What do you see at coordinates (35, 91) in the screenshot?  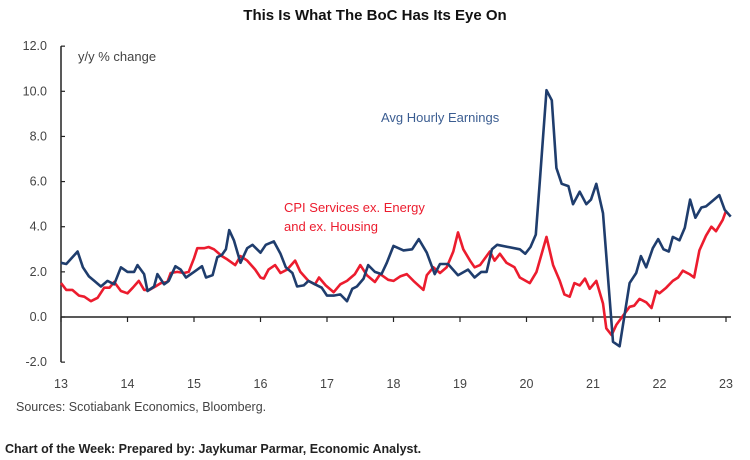 I see `y-tick-label: 10.0` at bounding box center [35, 91].